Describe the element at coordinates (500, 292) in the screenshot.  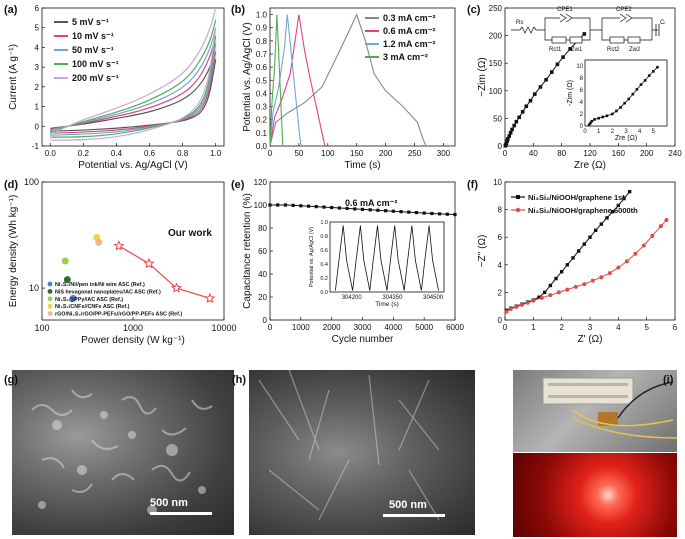
I see `y-tick-label: 2` at that location.